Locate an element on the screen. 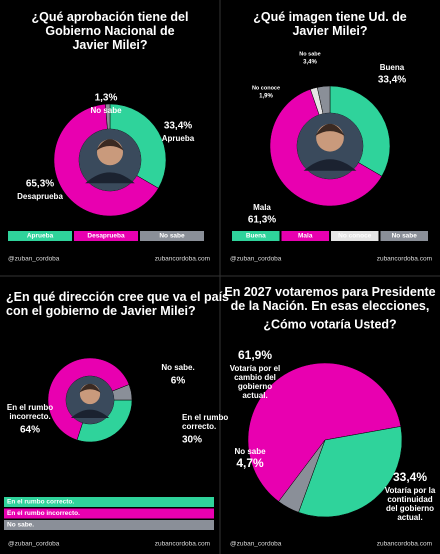  legend-label: Mala is located at coordinates (305, 236).